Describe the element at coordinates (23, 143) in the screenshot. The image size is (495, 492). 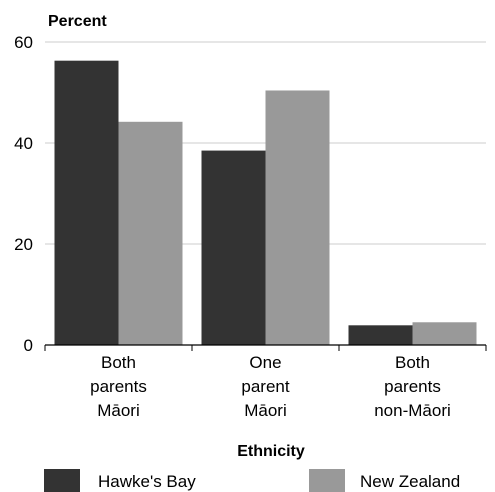
I see `y-tick-label: 40` at that location.